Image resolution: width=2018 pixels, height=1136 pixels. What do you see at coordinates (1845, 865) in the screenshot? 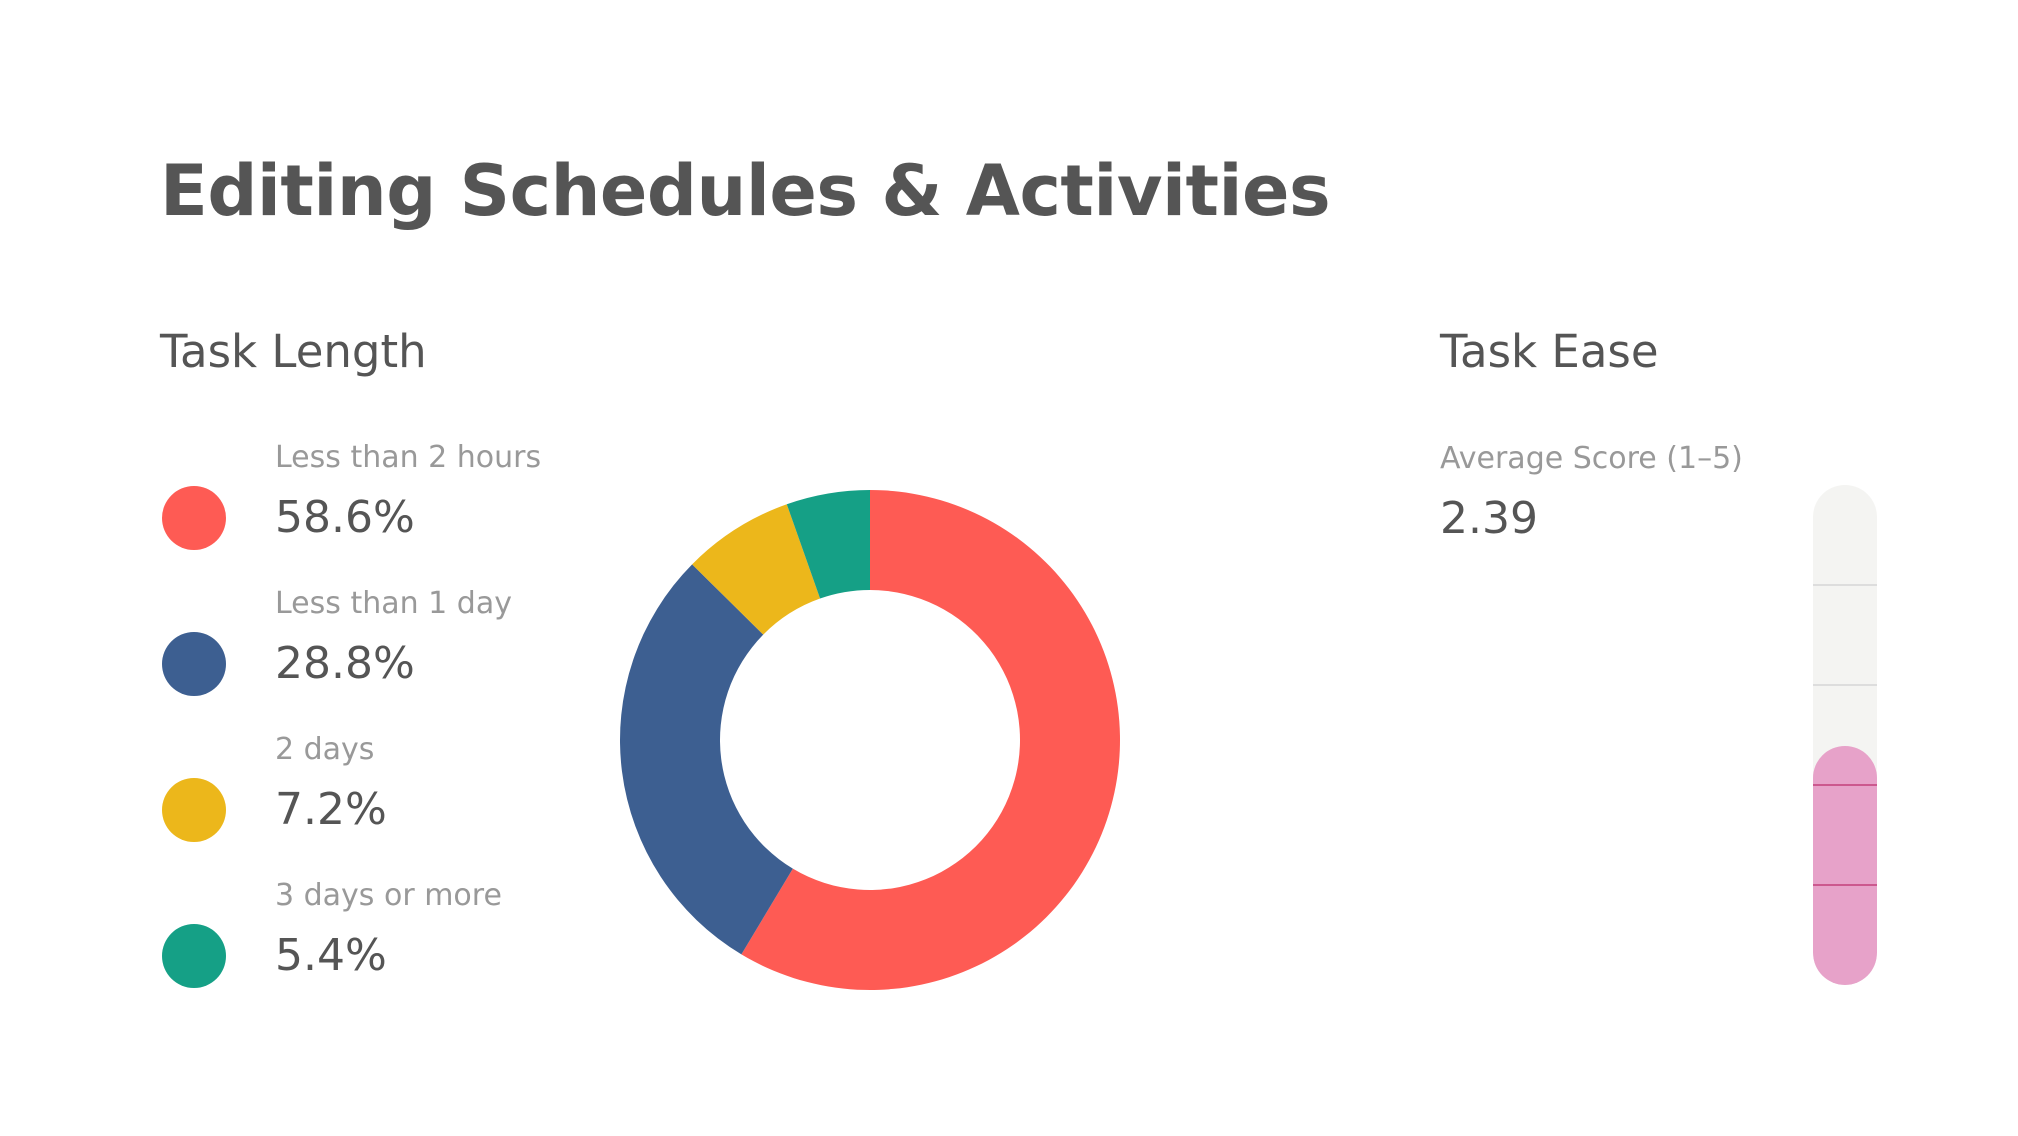
I see `task-ease-gauge-fill` at bounding box center [1845, 865].